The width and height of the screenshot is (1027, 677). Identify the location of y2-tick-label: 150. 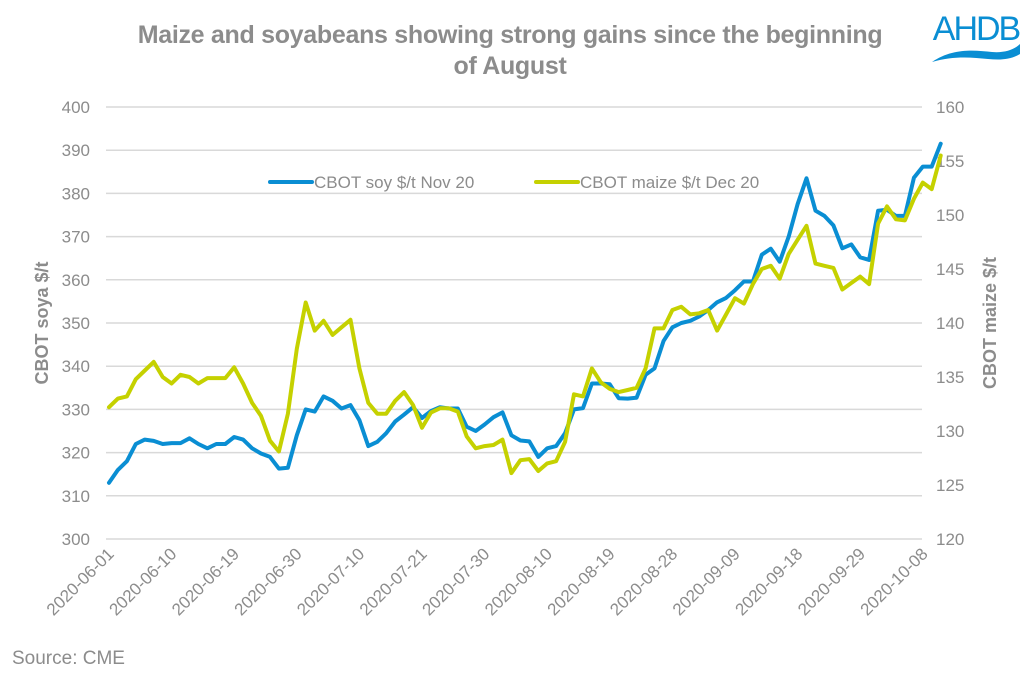
(950, 215).